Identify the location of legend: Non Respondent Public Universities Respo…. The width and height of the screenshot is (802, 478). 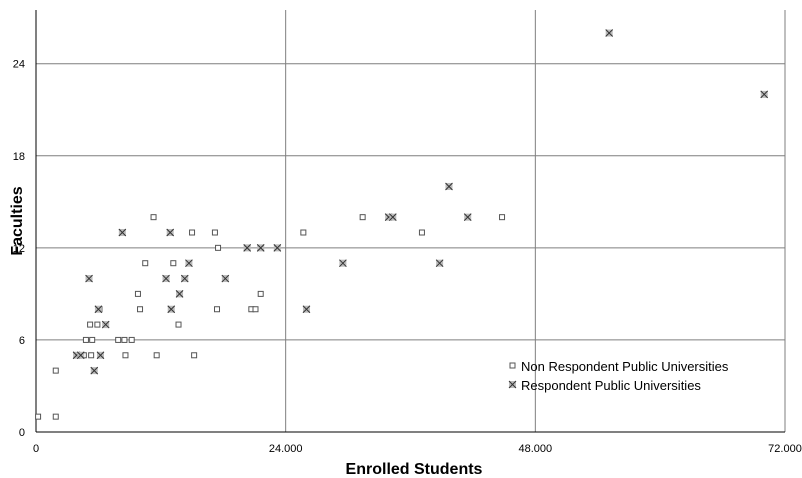
(618, 376).